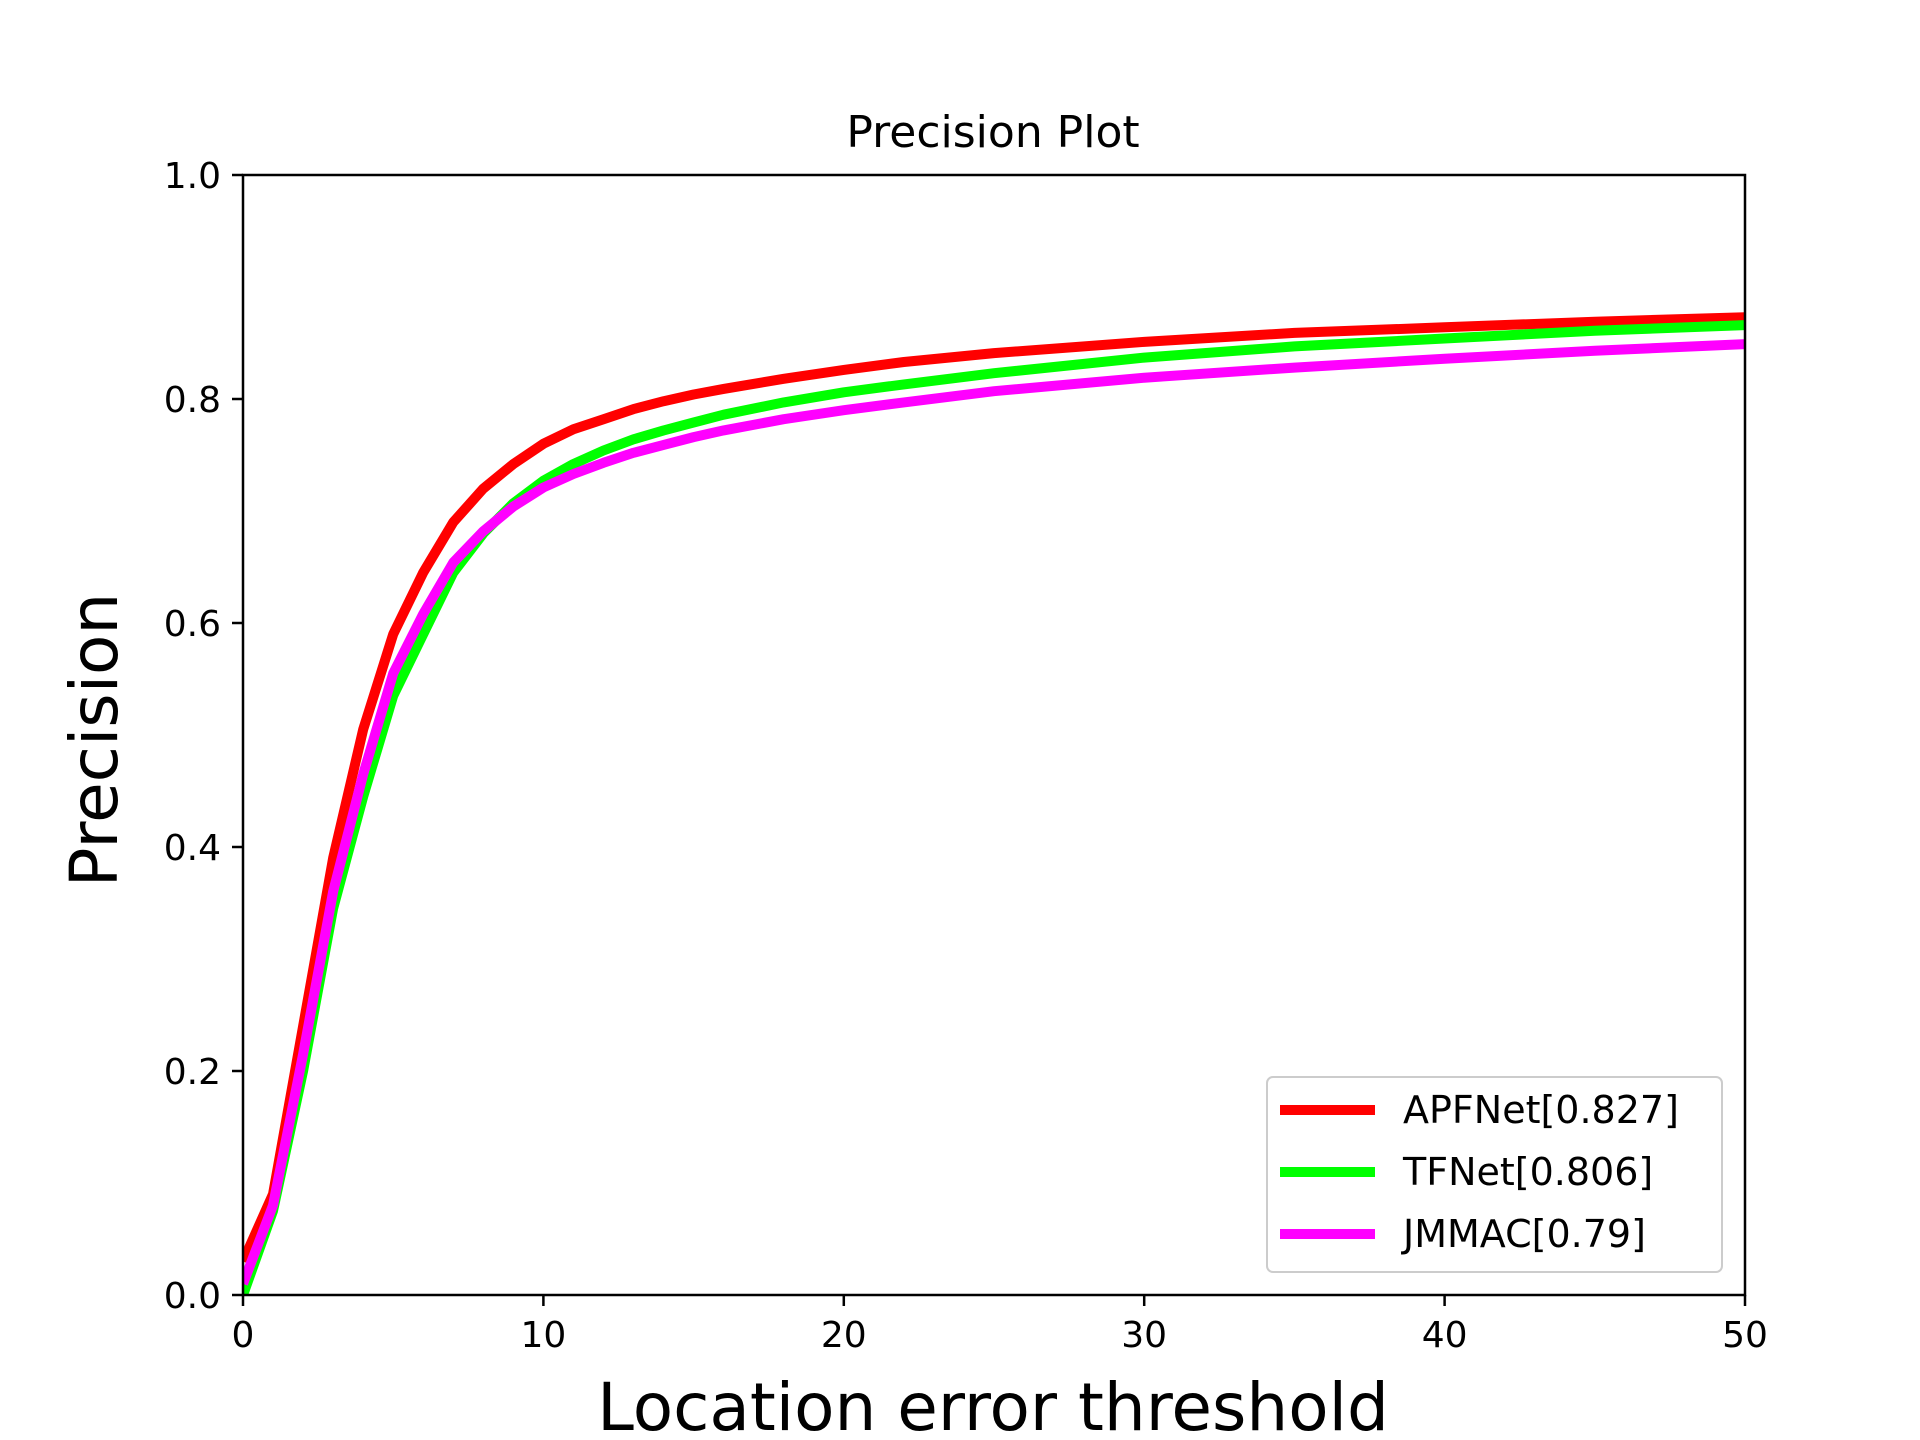 The width and height of the screenshot is (1920, 1440). What do you see at coordinates (192, 848) in the screenshot?
I see `y-tick-label: 0.4` at bounding box center [192, 848].